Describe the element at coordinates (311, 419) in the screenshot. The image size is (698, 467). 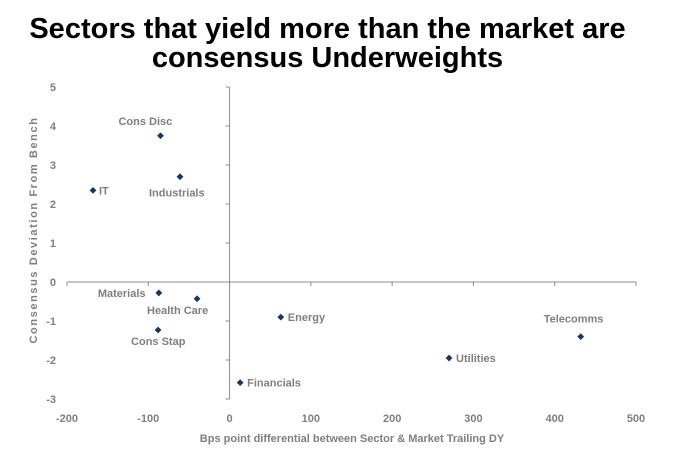
I see `x-tick-label: 100` at that location.